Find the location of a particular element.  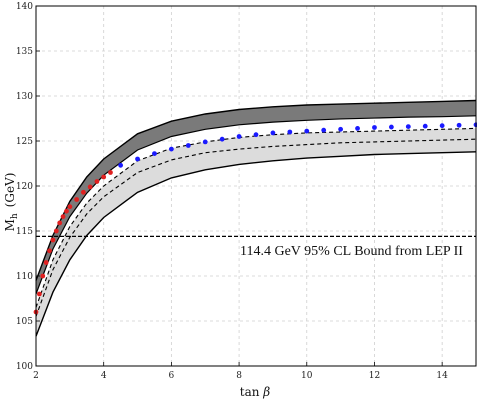

y-tick-label: 135 is located at coordinates (24, 52).